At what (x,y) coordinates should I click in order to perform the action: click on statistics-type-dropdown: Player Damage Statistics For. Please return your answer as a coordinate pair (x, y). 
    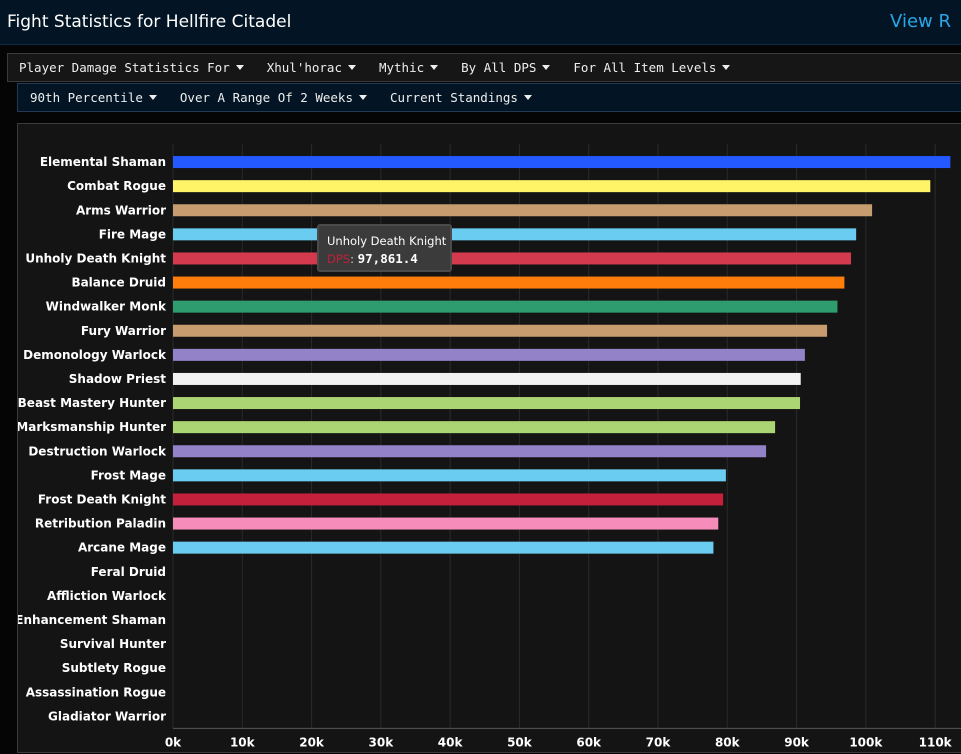
    Looking at the image, I should click on (131, 67).